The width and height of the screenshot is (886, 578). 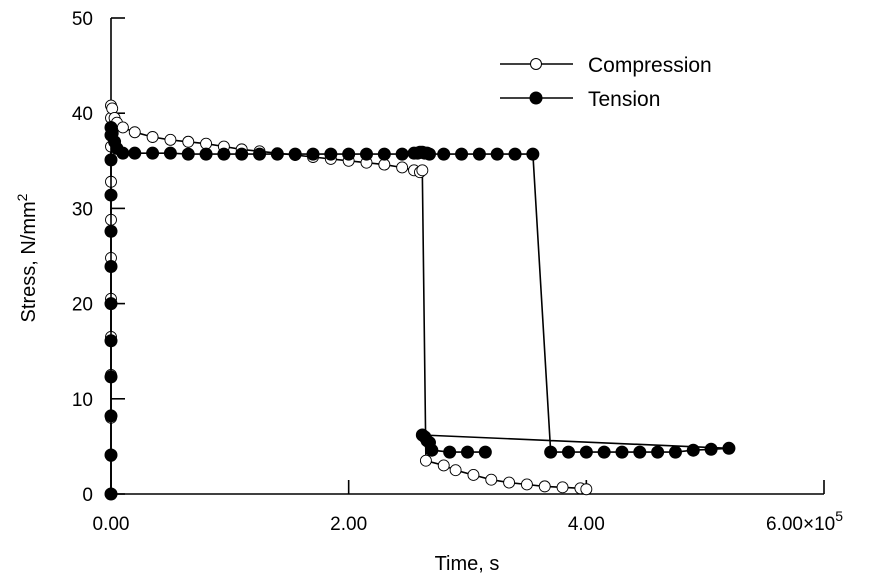 I want to click on x-last-tick-label: 6.00, so click(x=784, y=524).